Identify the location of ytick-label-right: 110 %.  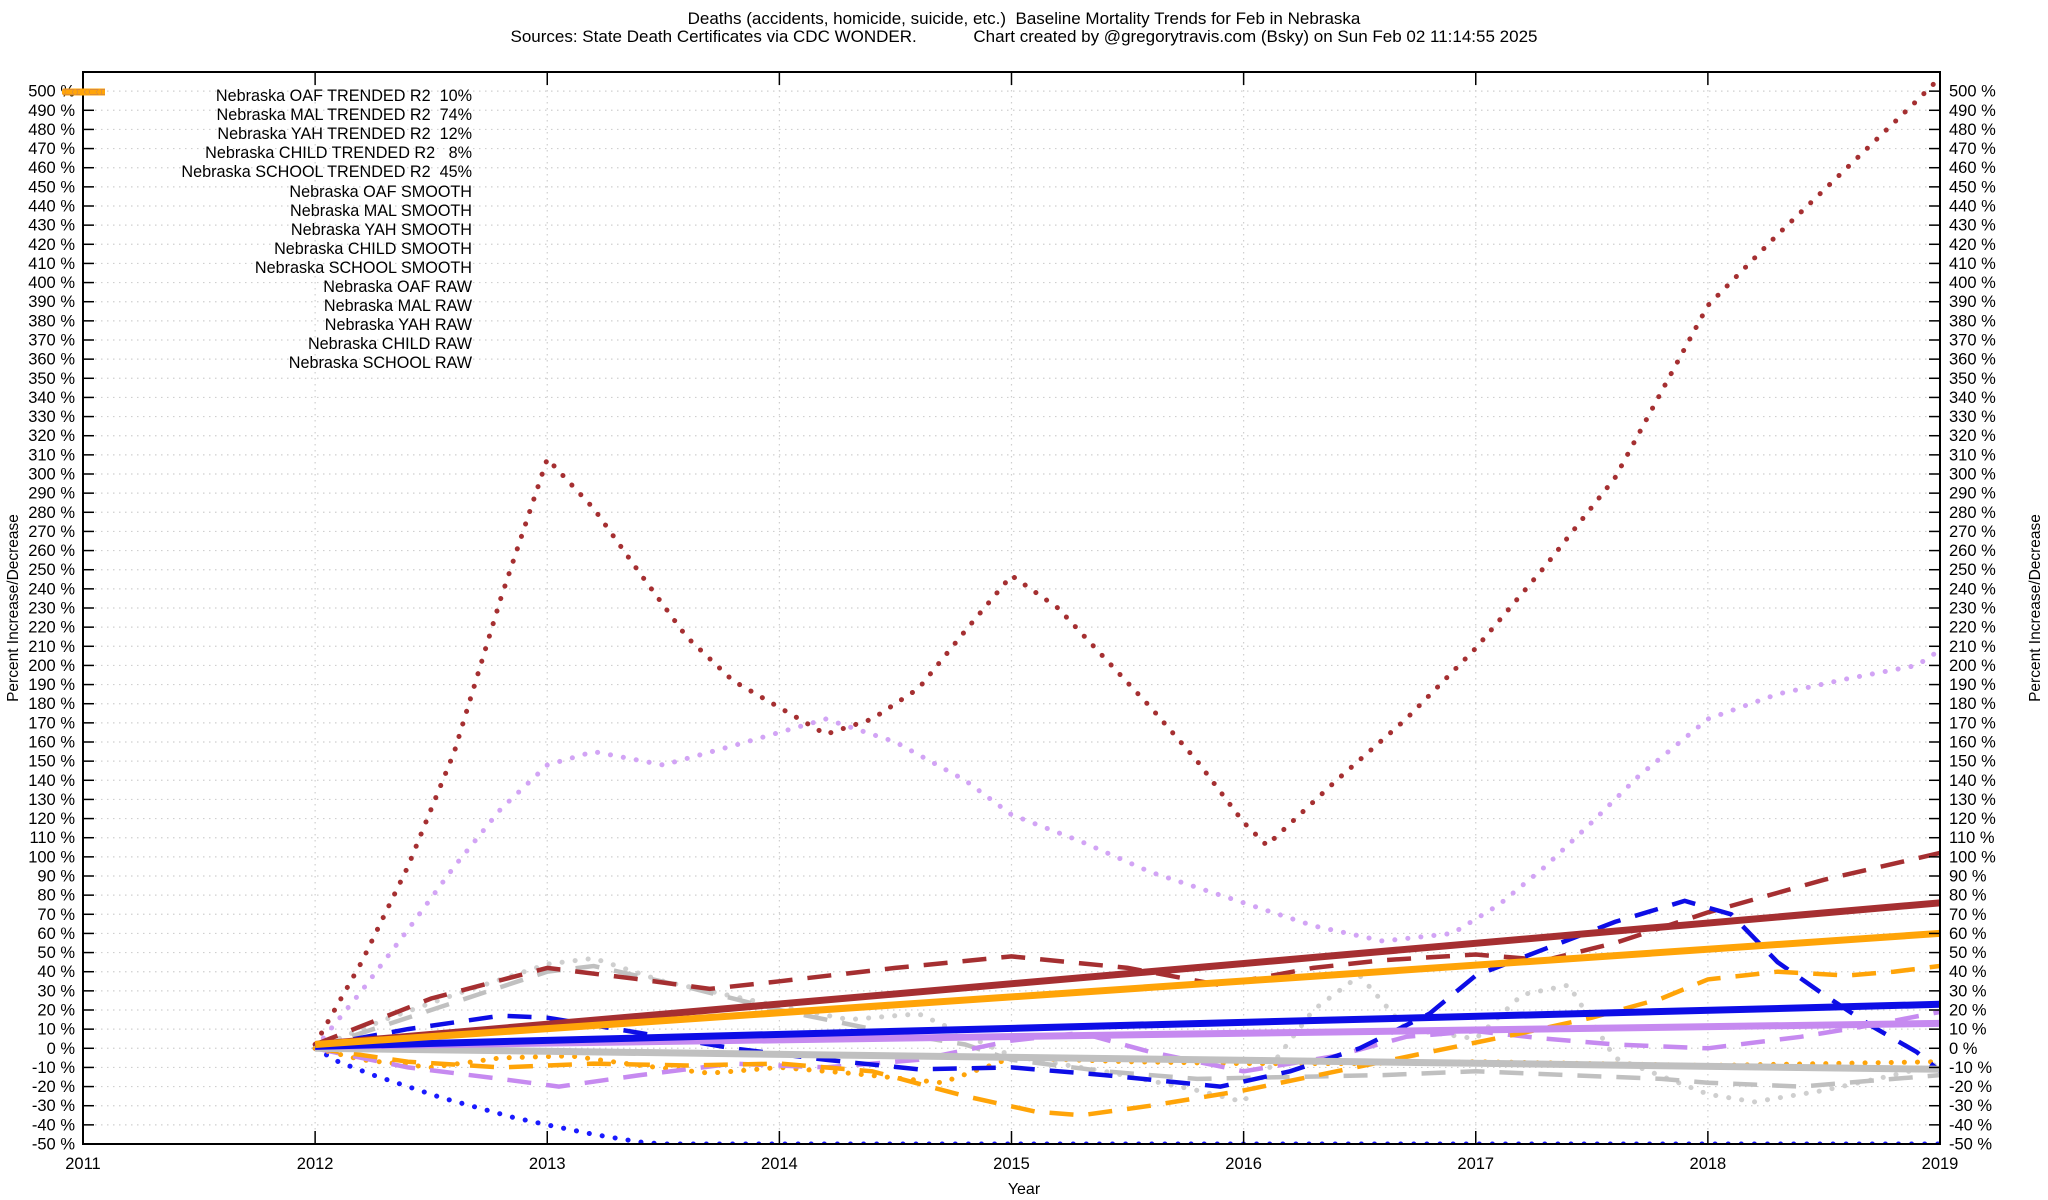
(1972, 838).